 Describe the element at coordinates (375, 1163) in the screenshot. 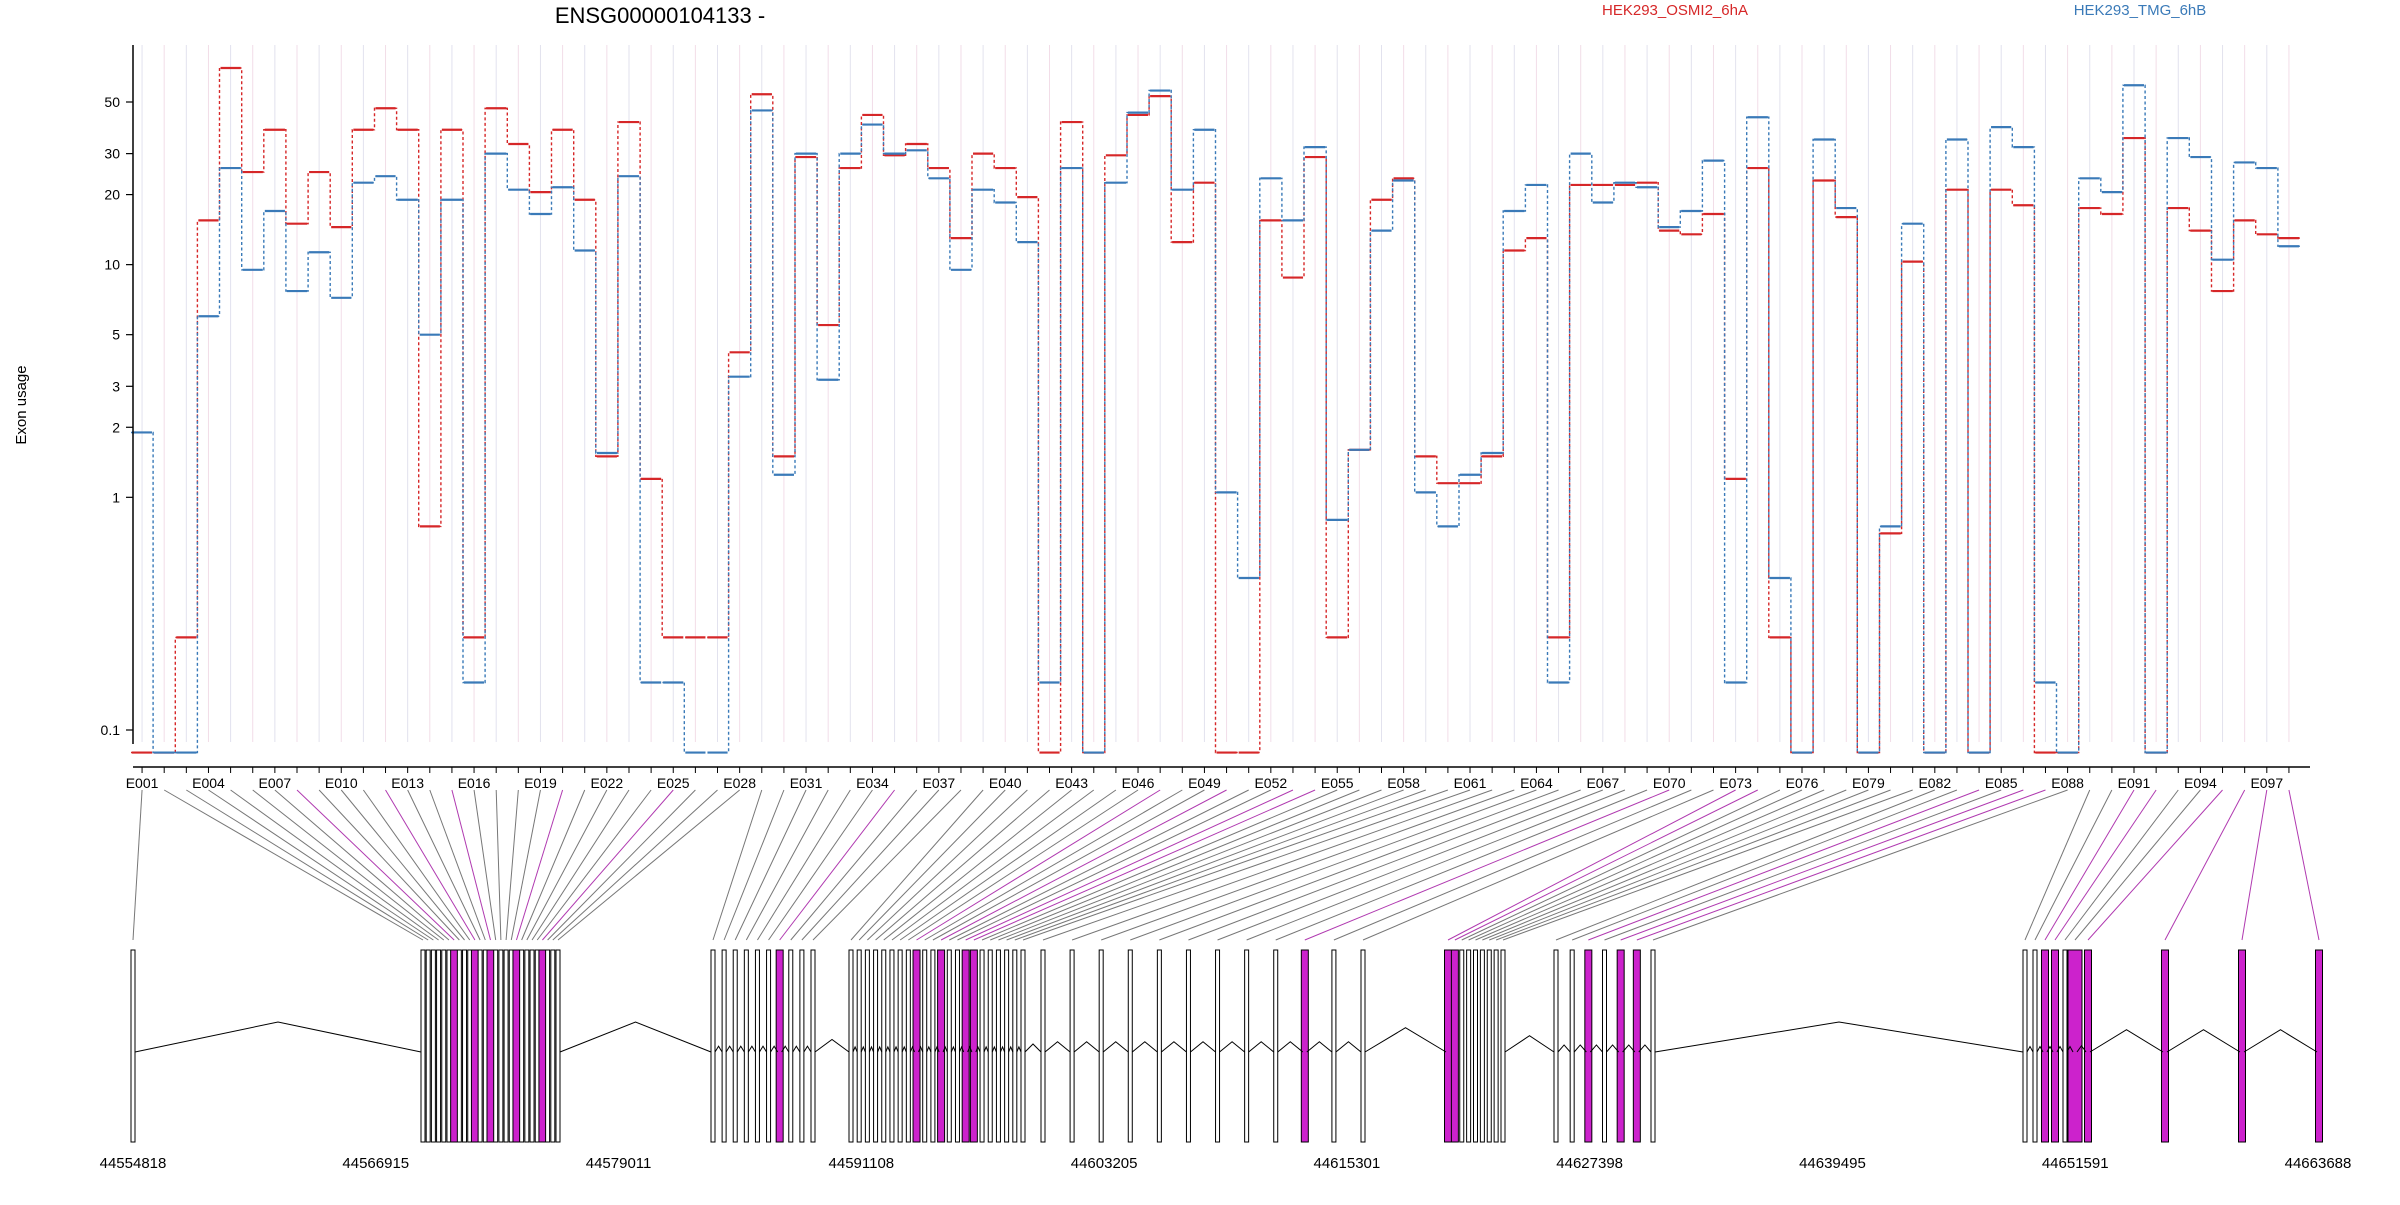

I see `coordinate-label: 44566915` at that location.